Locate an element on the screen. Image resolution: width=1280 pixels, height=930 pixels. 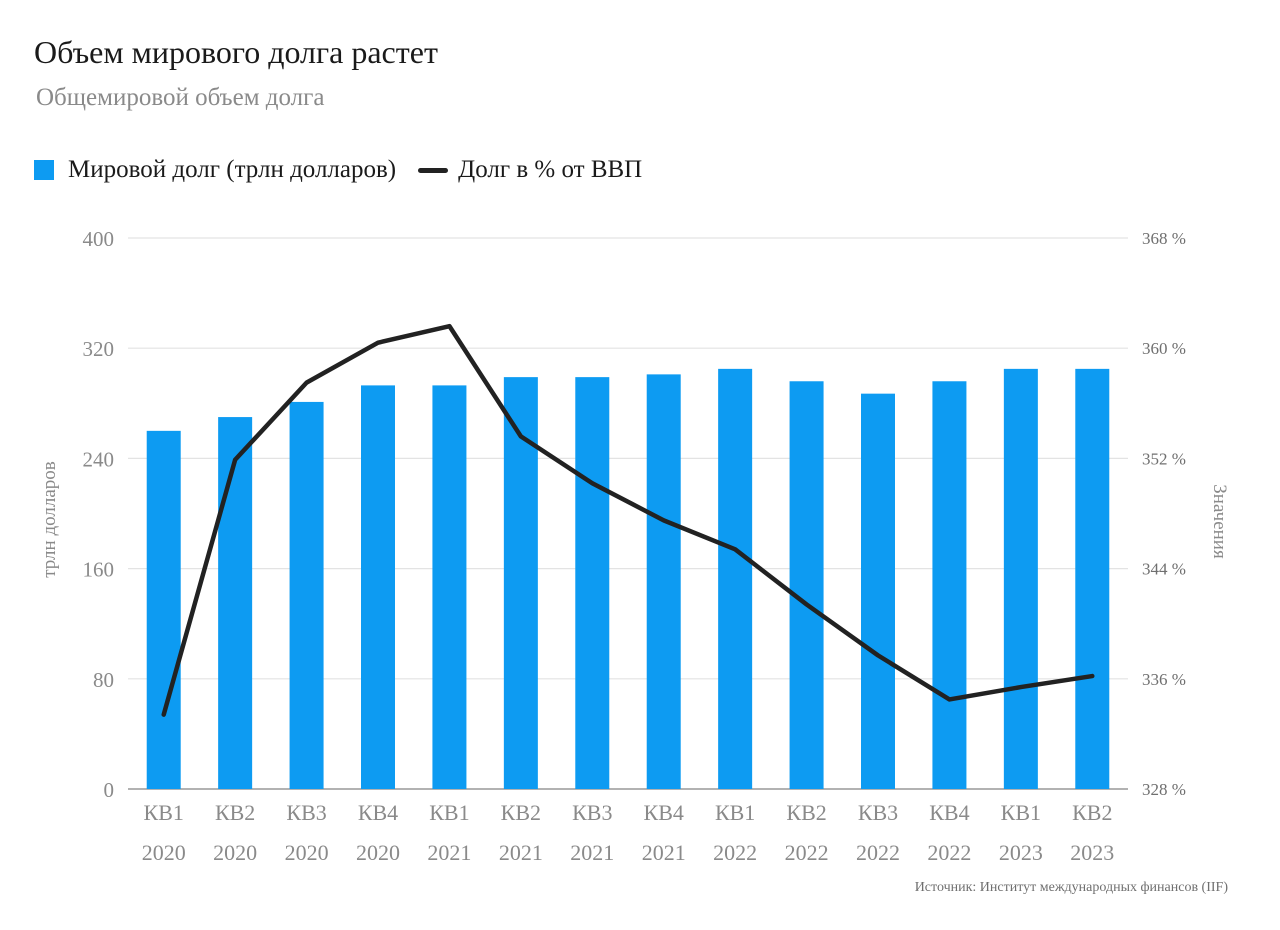
y-right-tick-label: 360 % is located at coordinates (1164, 348).